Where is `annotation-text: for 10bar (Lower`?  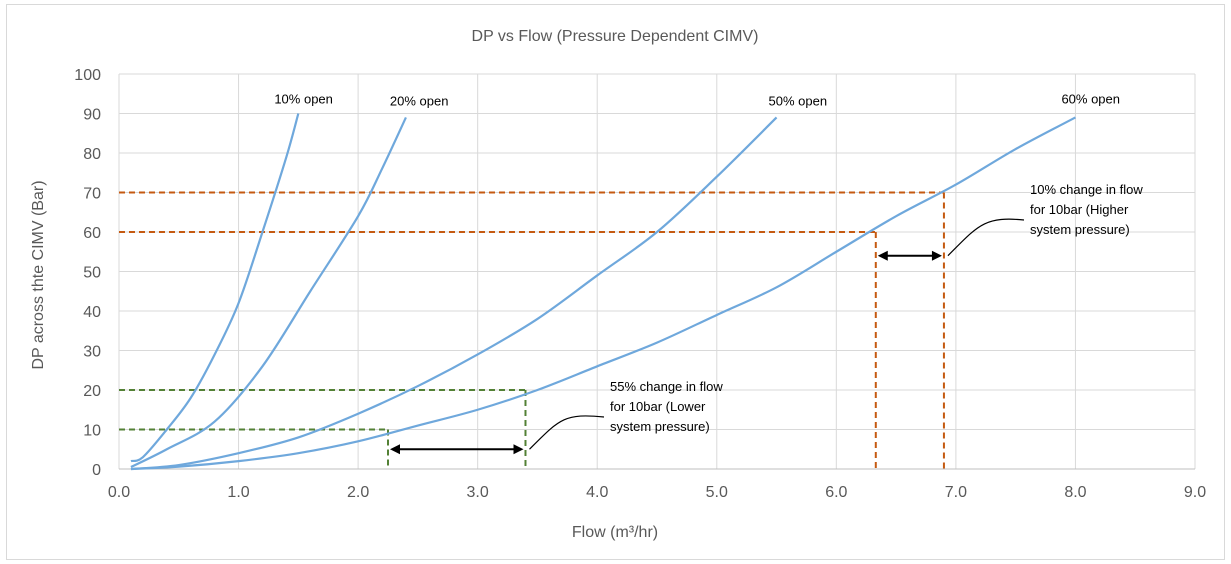
annotation-text: for 10bar (Lower is located at coordinates (658, 406).